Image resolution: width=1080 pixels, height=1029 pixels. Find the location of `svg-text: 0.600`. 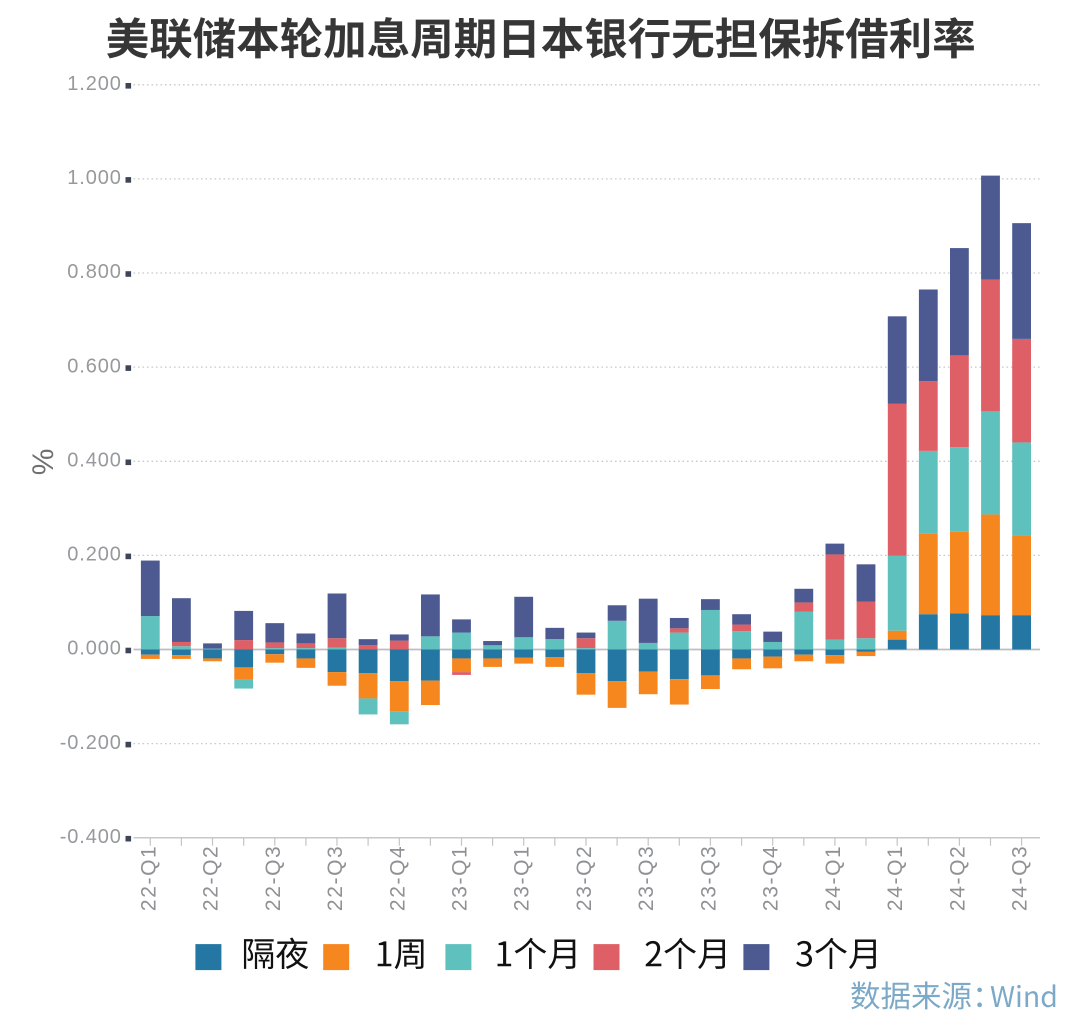

svg-text: 0.600 is located at coordinates (94, 366).